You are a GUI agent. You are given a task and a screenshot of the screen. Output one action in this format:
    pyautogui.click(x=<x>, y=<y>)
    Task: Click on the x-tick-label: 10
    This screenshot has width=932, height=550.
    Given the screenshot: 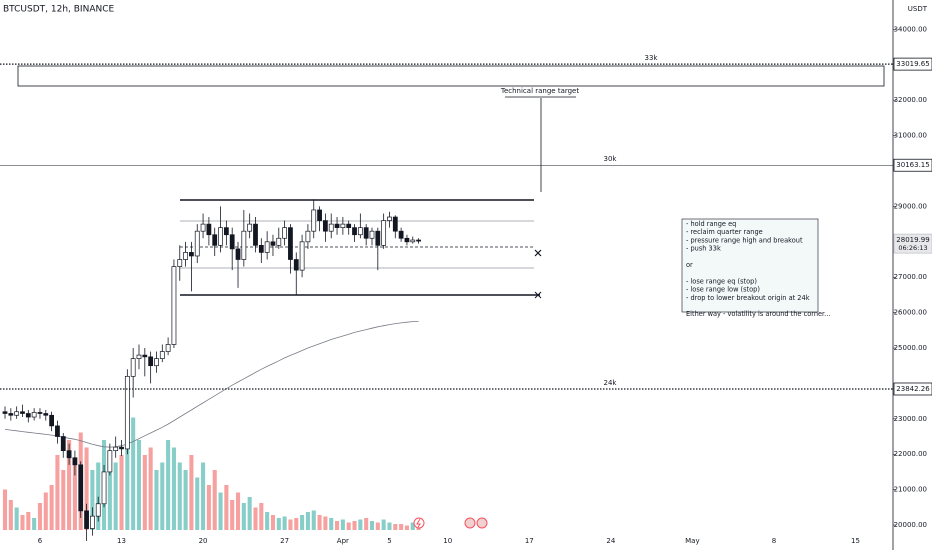 What is the action you would take?
    pyautogui.click(x=447, y=541)
    